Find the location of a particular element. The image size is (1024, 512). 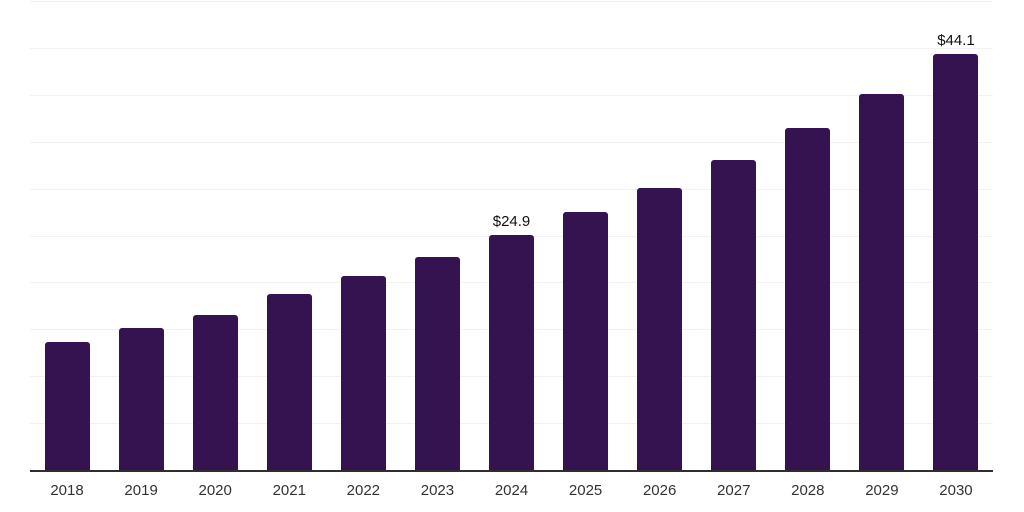

bar-2025 is located at coordinates (586, 341).